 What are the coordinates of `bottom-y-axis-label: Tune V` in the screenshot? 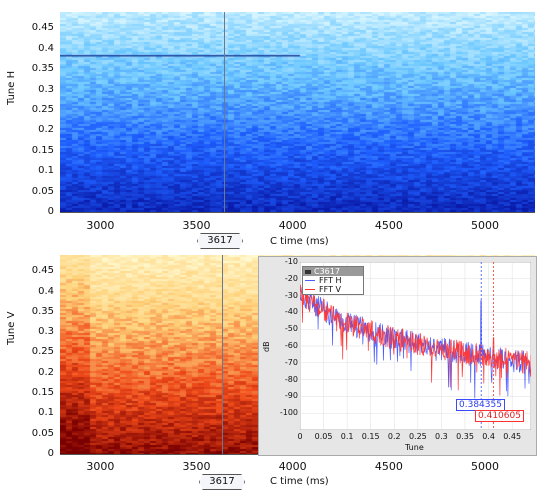 It's located at (11, 328).